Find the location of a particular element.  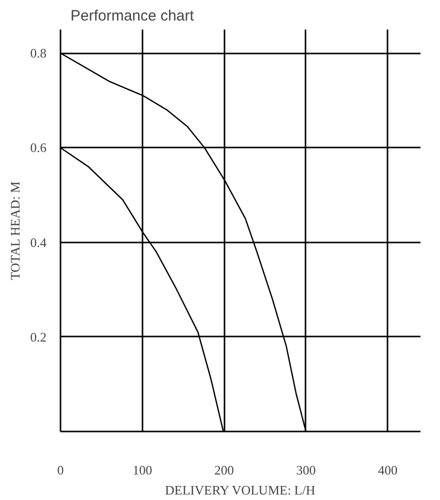

y-tick-label: 0.6 is located at coordinates (38, 148).